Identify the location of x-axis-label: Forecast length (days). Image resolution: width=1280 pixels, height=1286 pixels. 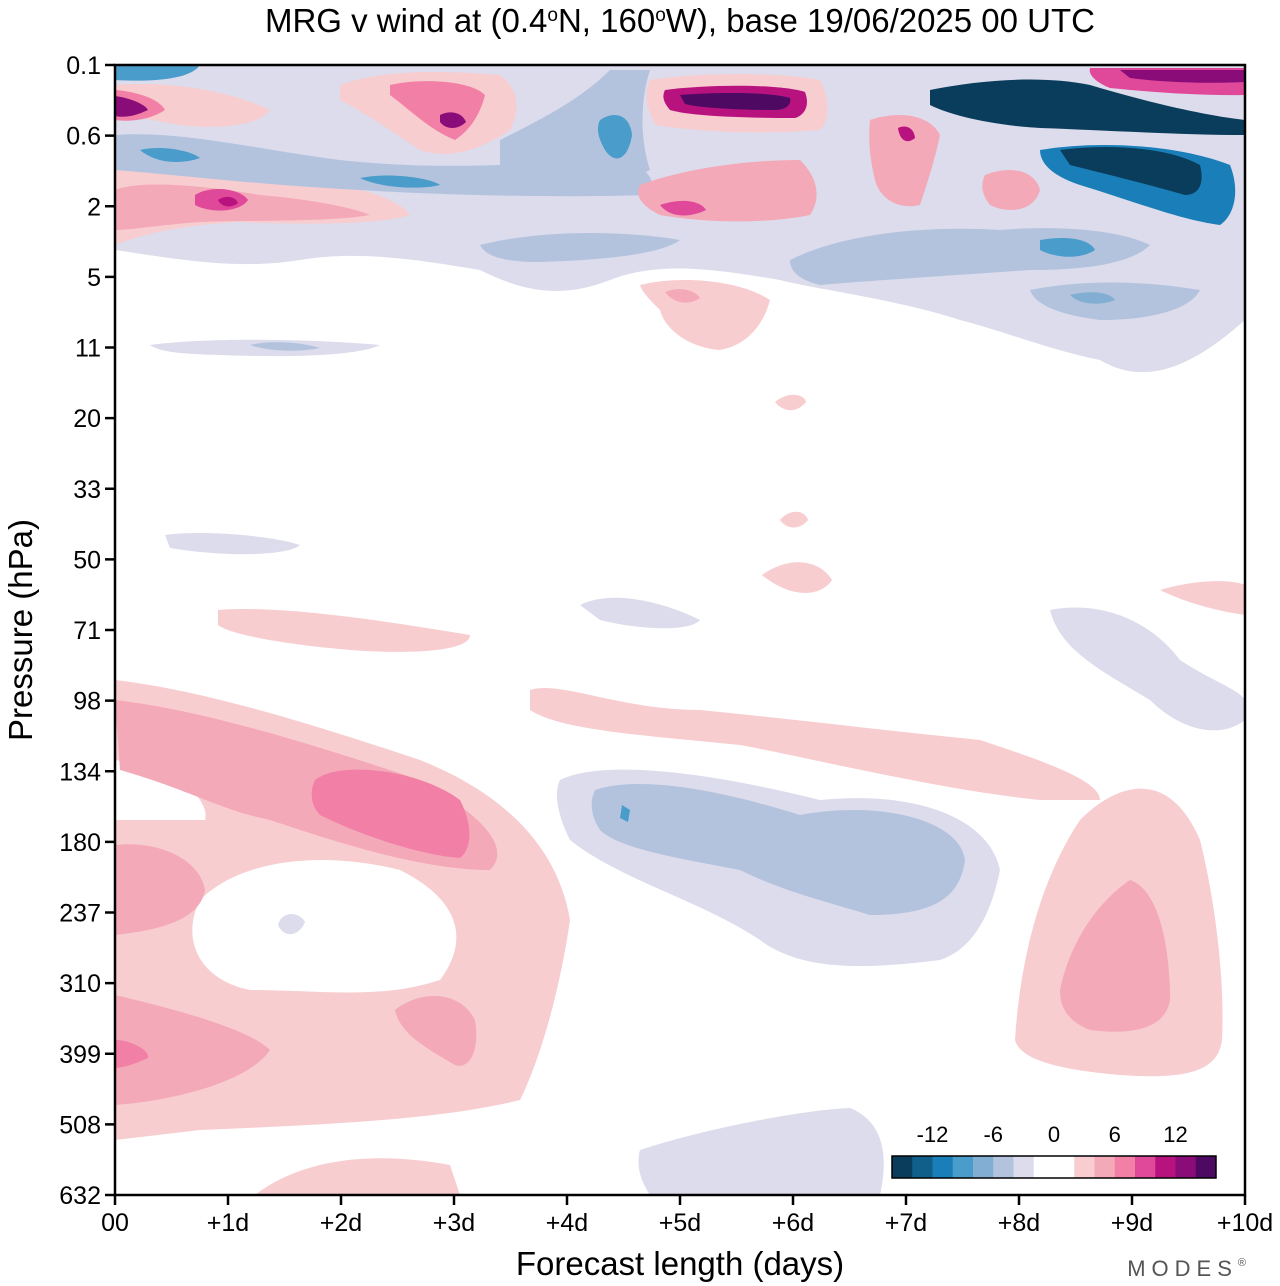
(680, 1263).